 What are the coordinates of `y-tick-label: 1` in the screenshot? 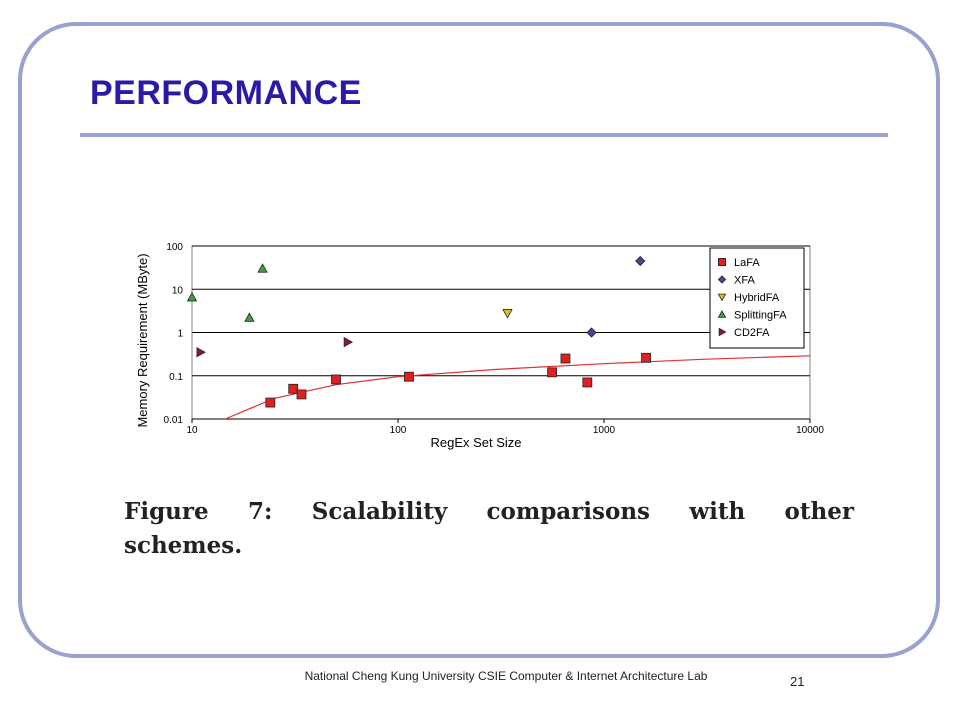 It's located at (180, 334).